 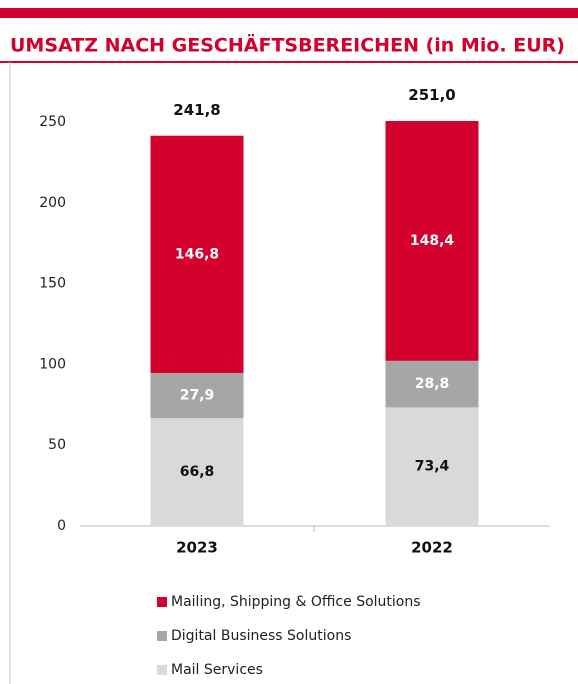 I want to click on y-tick-label: 200, so click(x=52, y=203).